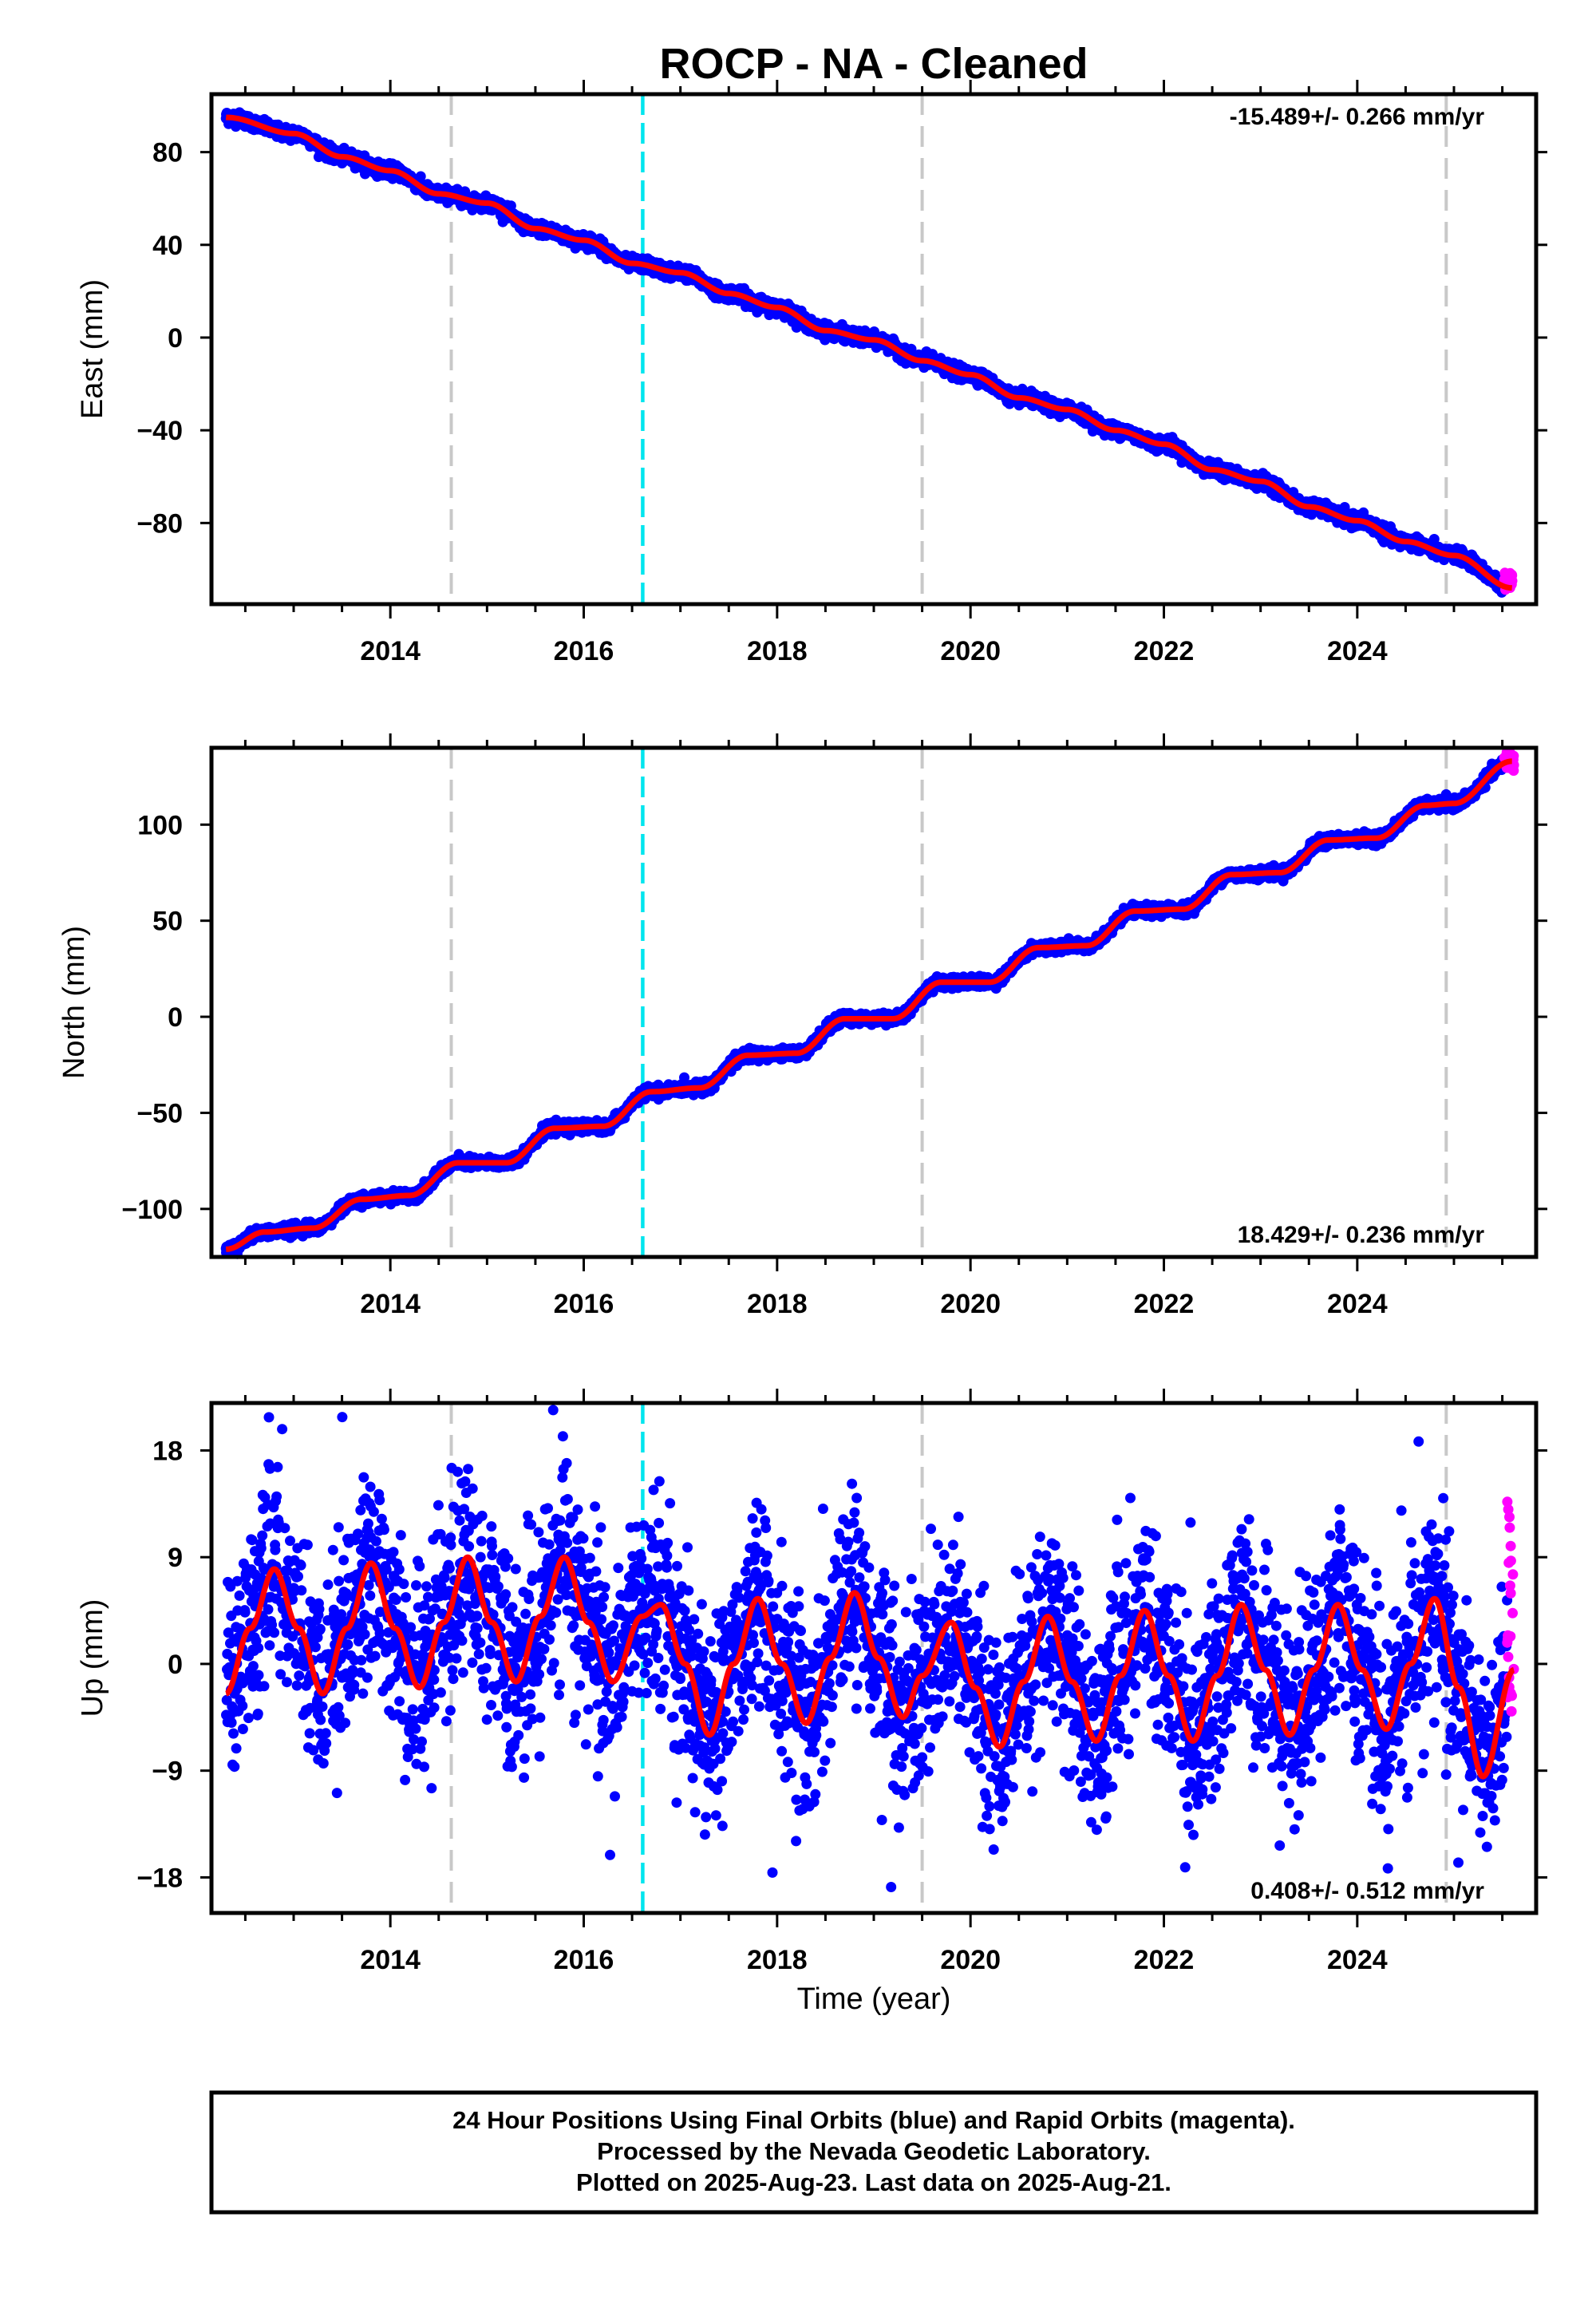 This screenshot has width=1596, height=2316. Describe the element at coordinates (970, 651) in the screenshot. I see `x-tick-label: 2020` at that location.